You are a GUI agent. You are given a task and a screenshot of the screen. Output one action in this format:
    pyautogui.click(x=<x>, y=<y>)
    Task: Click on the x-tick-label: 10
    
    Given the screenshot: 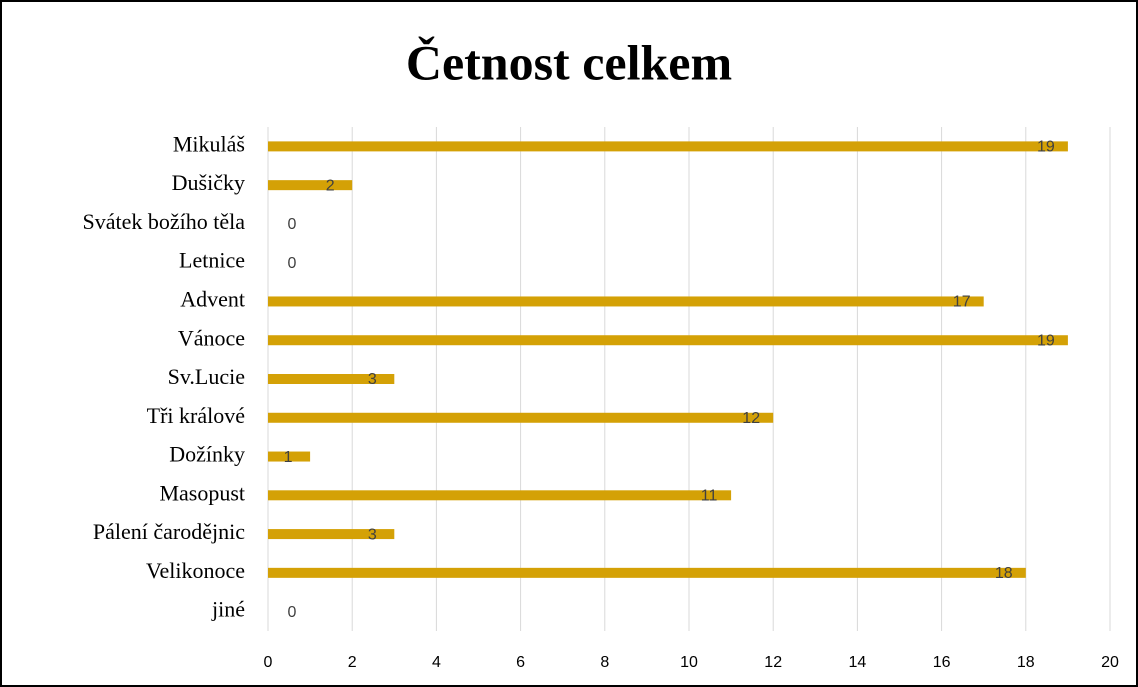 What is the action you would take?
    pyautogui.click(x=689, y=662)
    